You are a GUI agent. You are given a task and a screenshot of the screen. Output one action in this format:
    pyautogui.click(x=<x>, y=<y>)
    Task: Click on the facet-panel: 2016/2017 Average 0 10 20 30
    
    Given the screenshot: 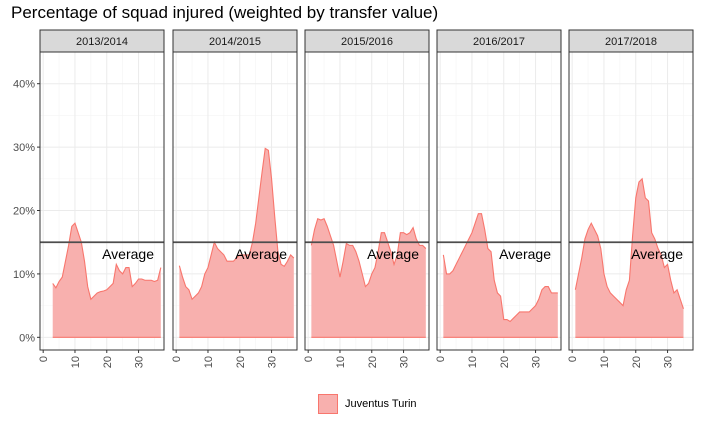 What is the action you would take?
    pyautogui.click(x=498, y=198)
    